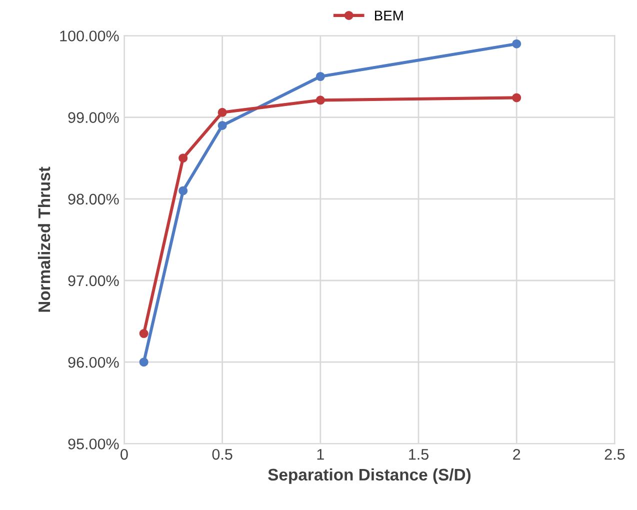  Describe the element at coordinates (418, 454) in the screenshot. I see `x-tick-label: 1.5` at that location.